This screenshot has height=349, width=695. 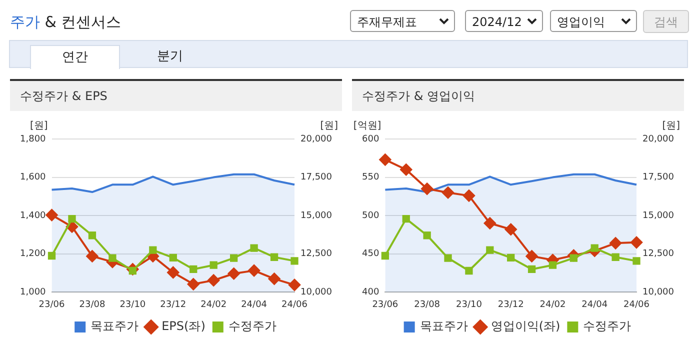 What do you see at coordinates (387, 22) in the screenshot?
I see `text: 주재무제표` at bounding box center [387, 22].